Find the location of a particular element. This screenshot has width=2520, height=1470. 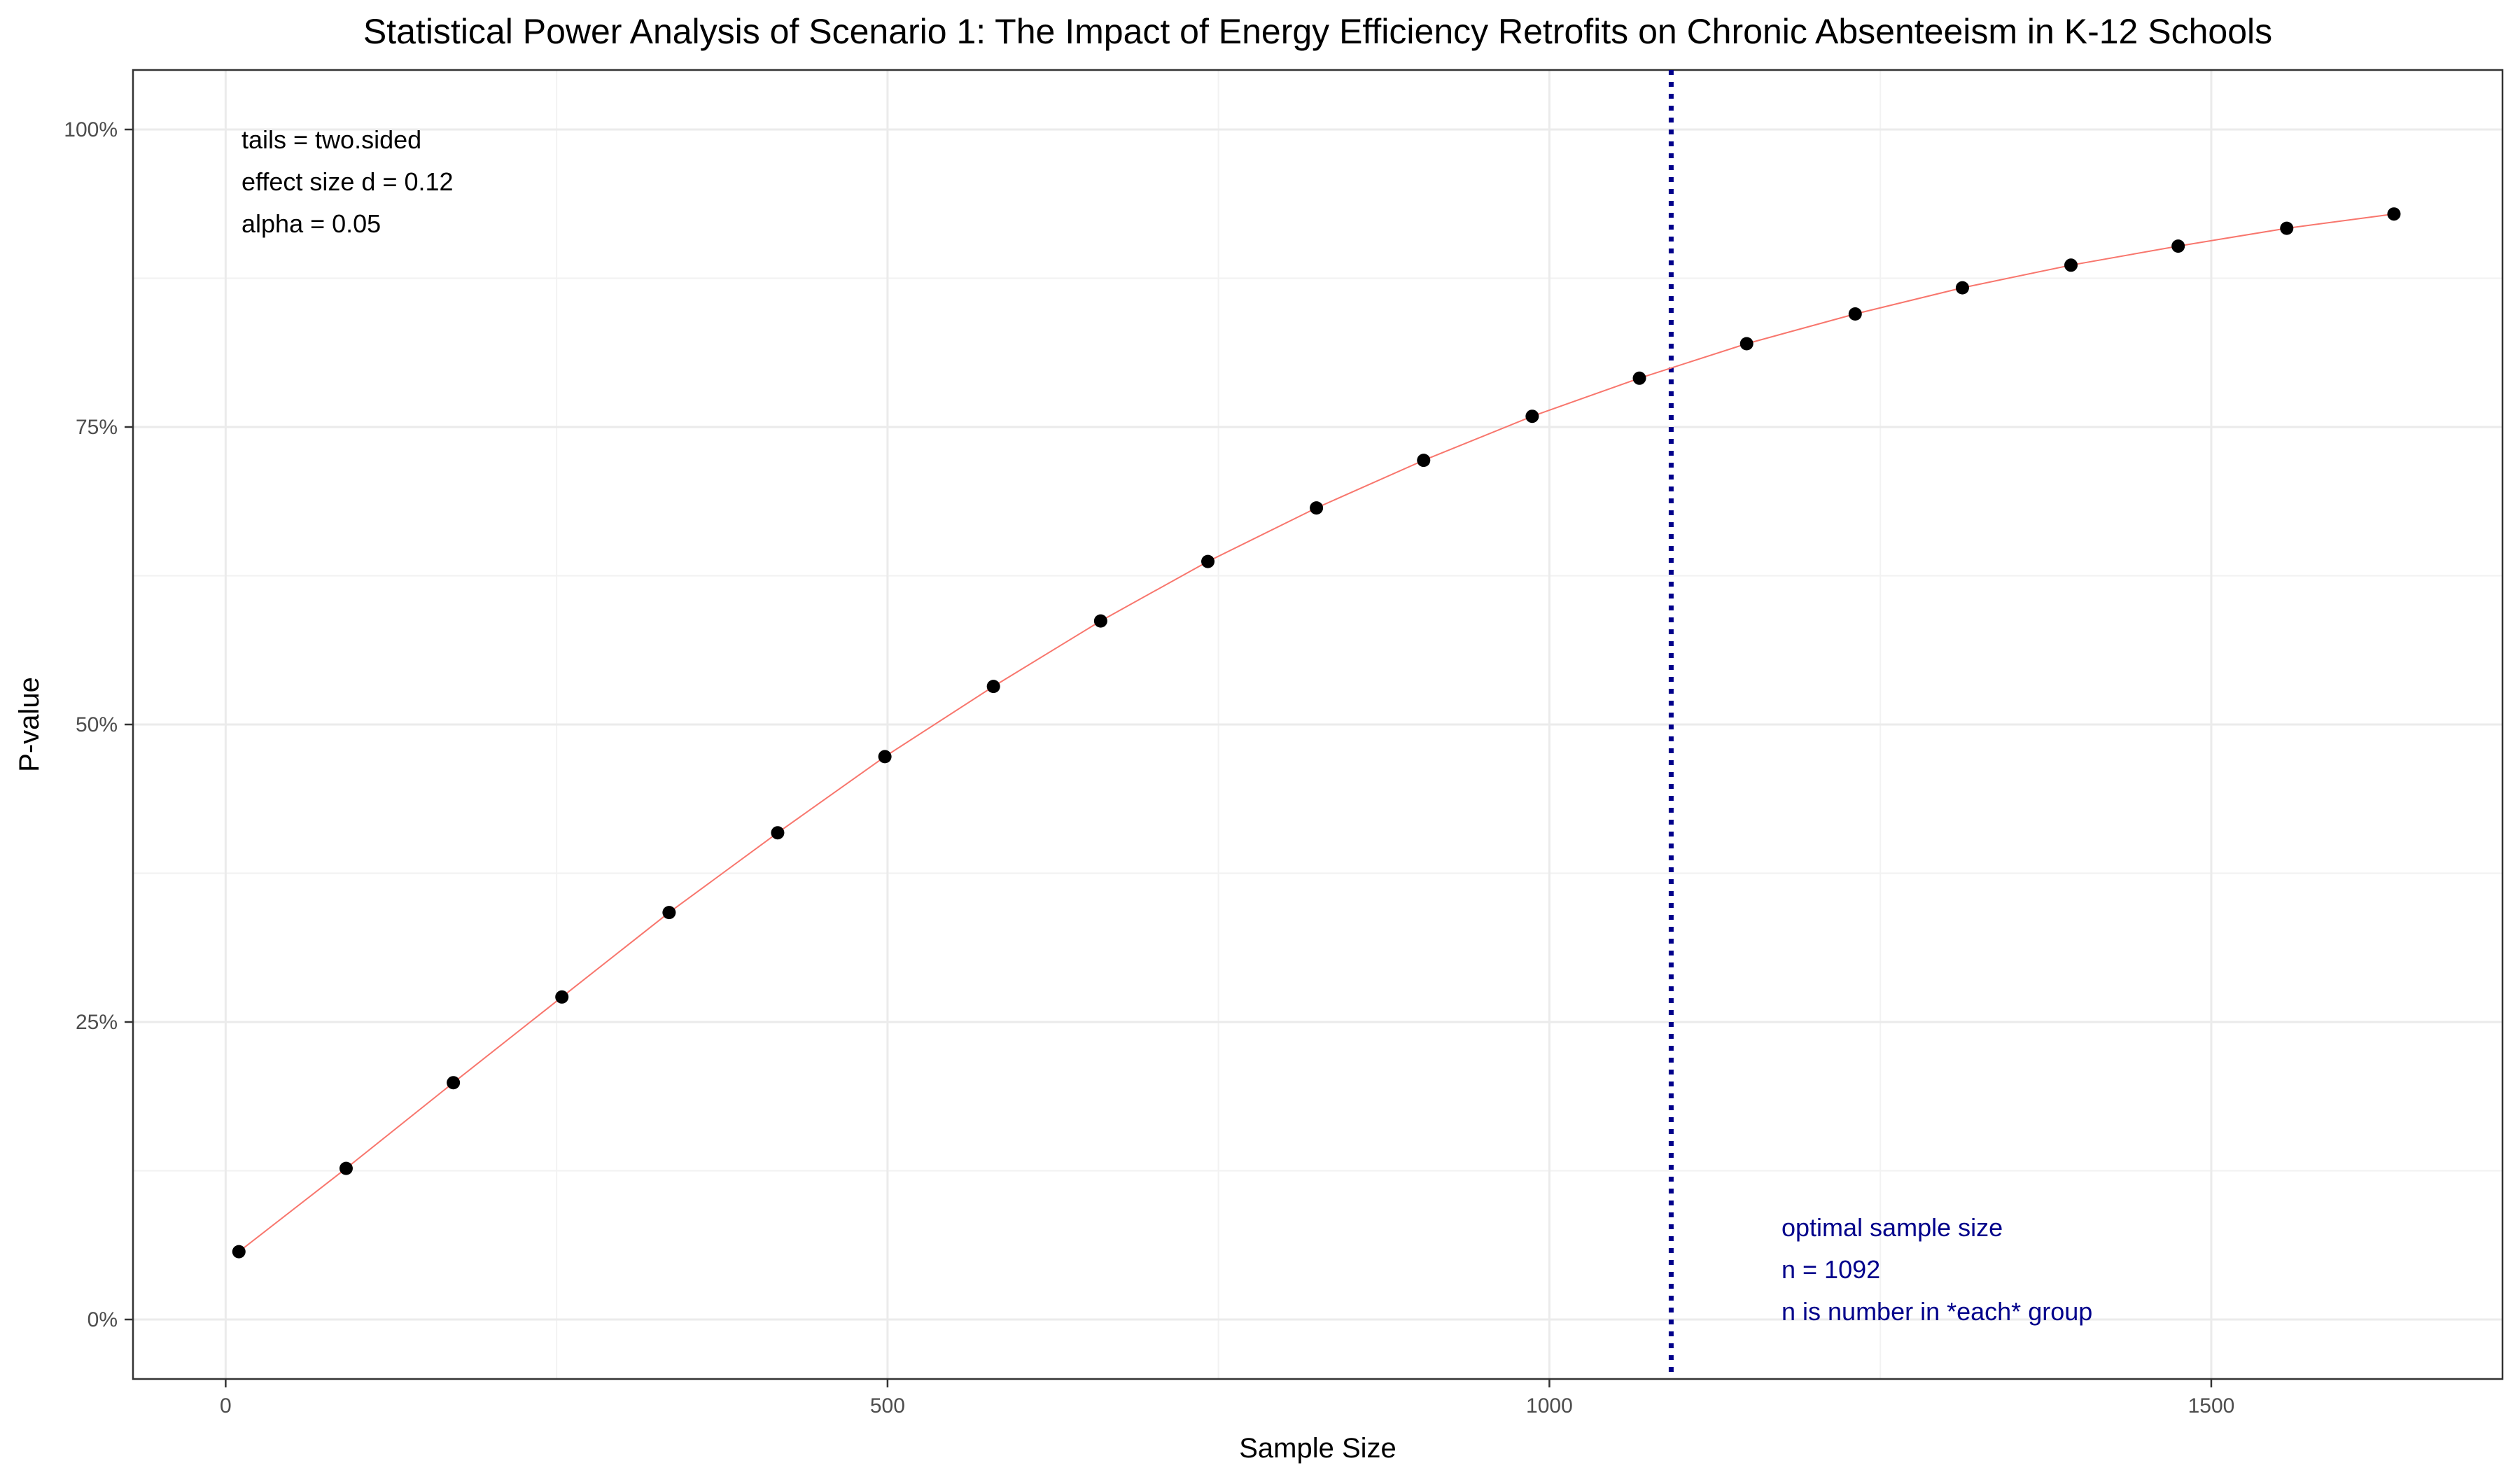

x-tick-label: 0 is located at coordinates (226, 1406).